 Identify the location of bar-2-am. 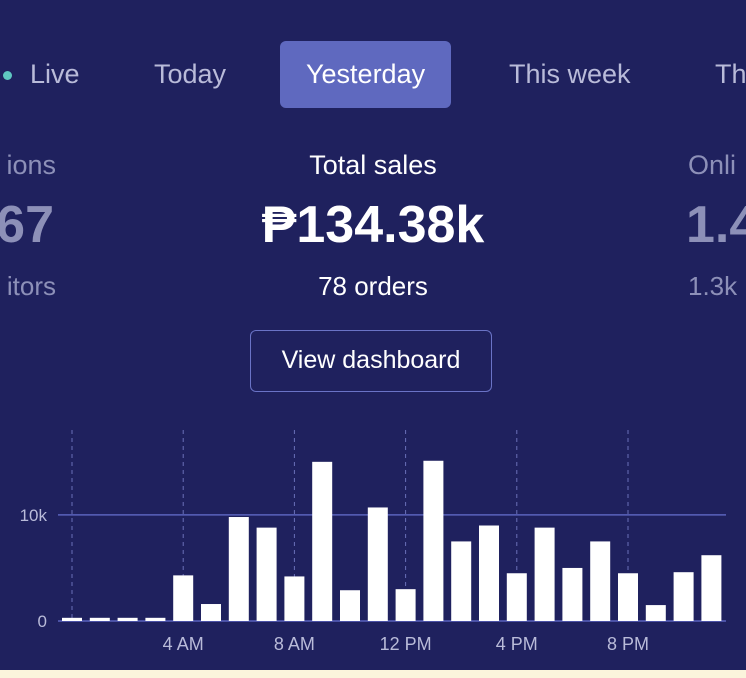
(127, 619).